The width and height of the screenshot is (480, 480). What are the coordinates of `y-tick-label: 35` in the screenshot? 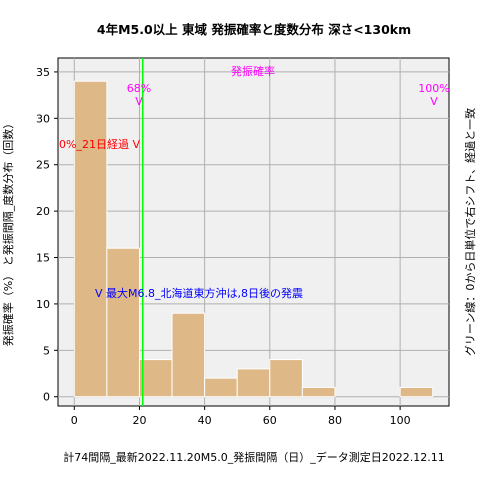 It's located at (43, 72).